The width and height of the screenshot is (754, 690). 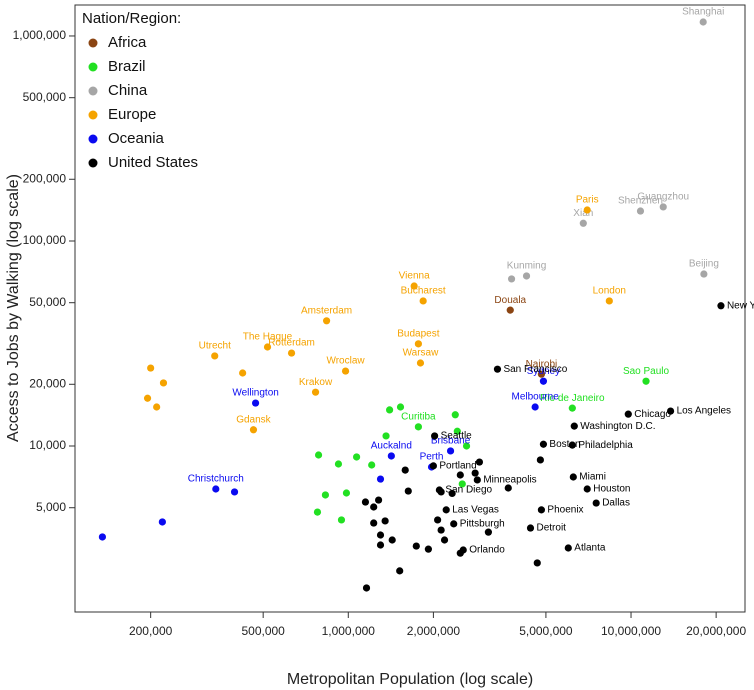 I want to click on point-label: Kunming, so click(x=526, y=266).